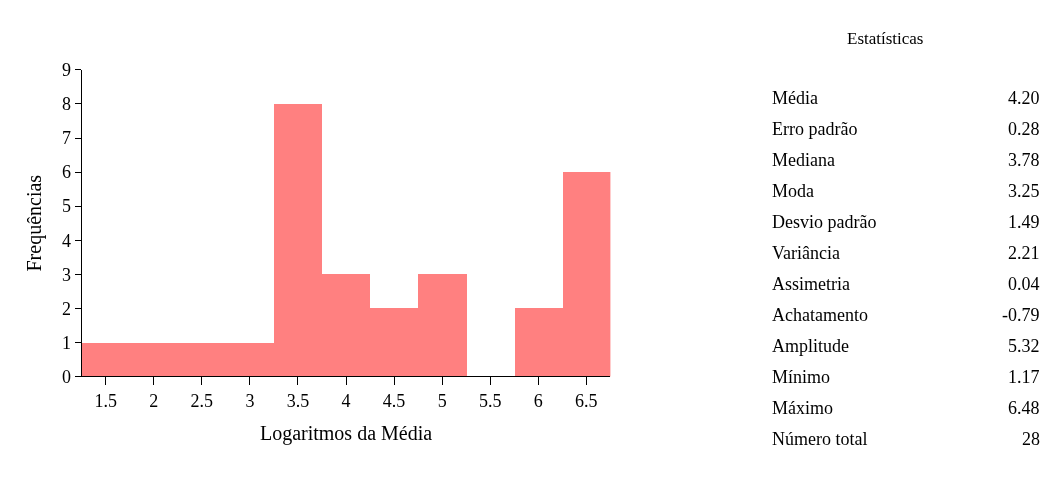 The width and height of the screenshot is (1047, 481). Describe the element at coordinates (1024, 160) in the screenshot. I see `text: 3.78` at that location.